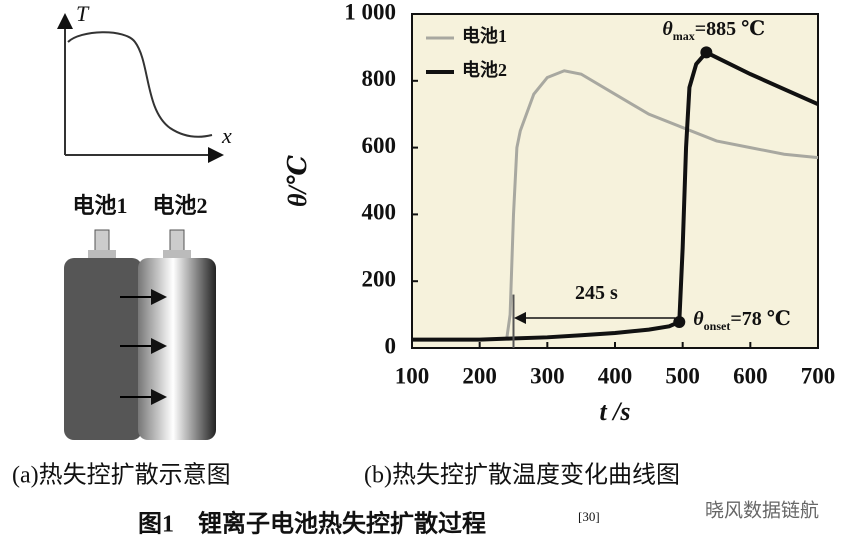  Describe the element at coordinates (297, 181) in the screenshot. I see `y-axis-label: θ/℃` at that location.